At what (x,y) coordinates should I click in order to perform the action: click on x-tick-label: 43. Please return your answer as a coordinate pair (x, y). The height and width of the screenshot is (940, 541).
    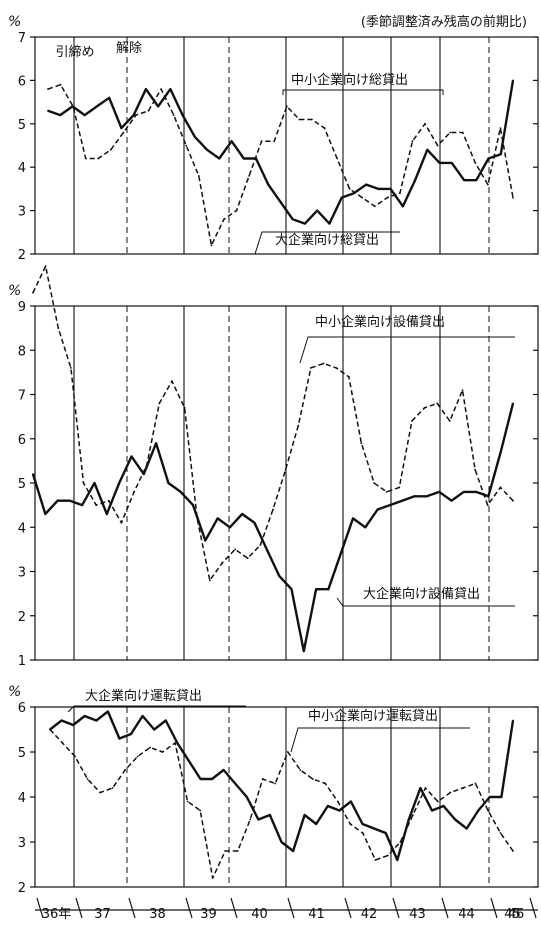
    Looking at the image, I should click on (417, 914).